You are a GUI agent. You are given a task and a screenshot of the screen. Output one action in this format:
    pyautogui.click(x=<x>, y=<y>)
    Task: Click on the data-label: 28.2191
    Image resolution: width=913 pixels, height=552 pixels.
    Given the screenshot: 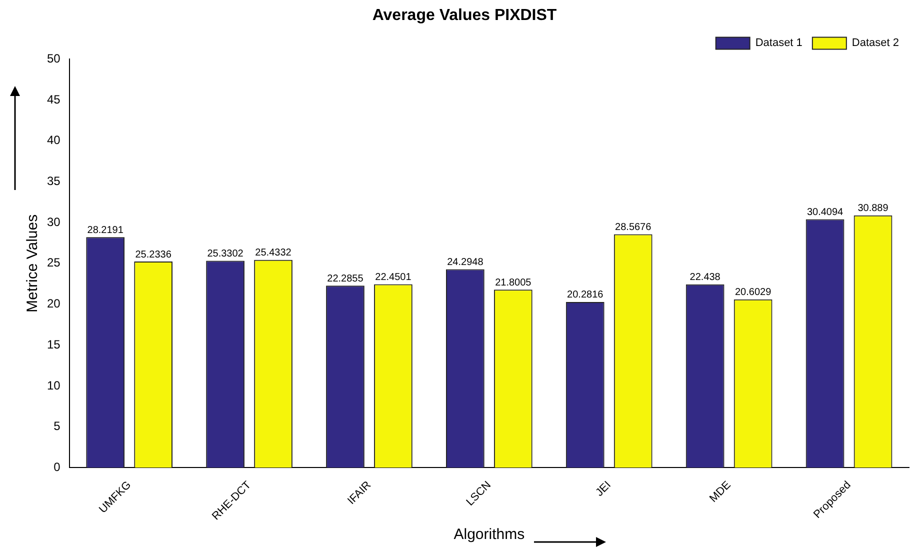 What is the action you would take?
    pyautogui.click(x=105, y=230)
    